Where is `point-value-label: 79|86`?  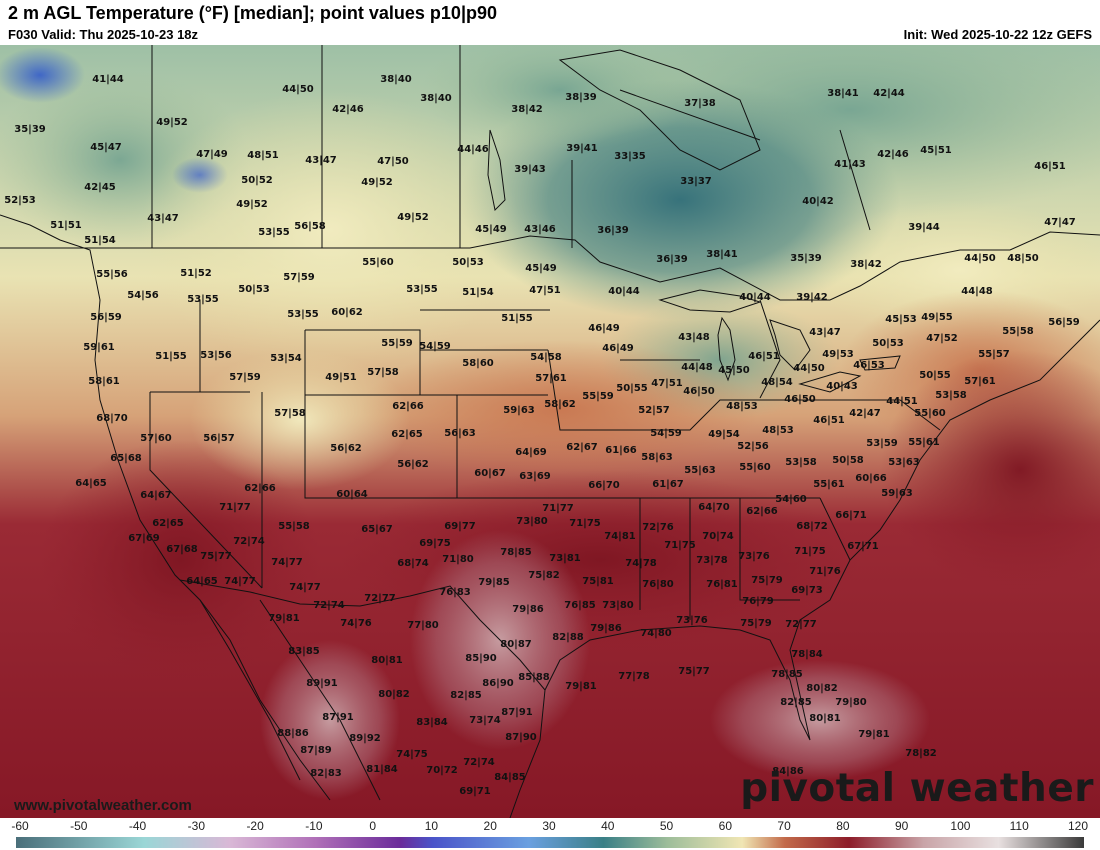 point-value-label: 79|86 is located at coordinates (528, 609).